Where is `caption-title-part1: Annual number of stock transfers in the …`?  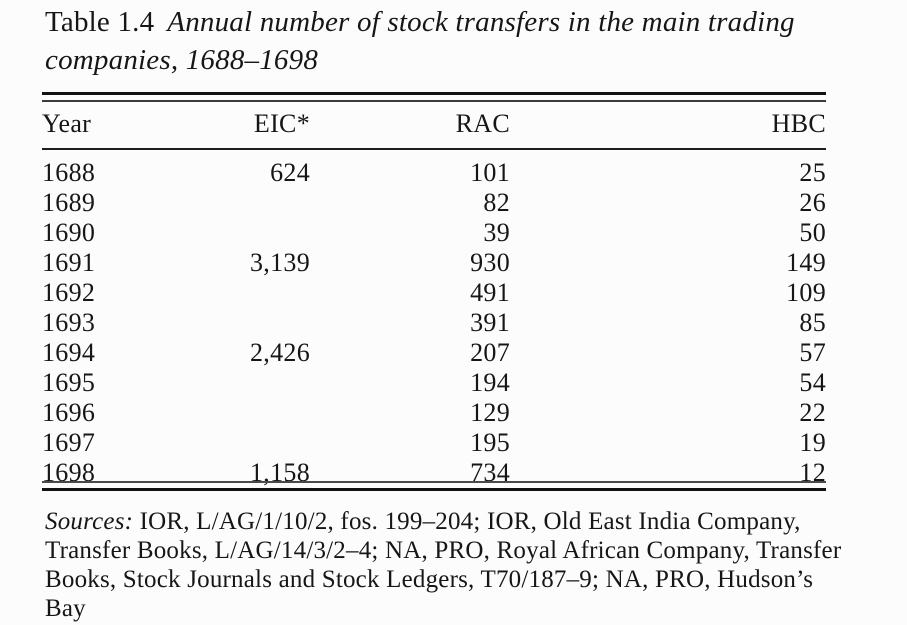
caption-title-part1: Annual number of stock transfers in the … is located at coordinates (481, 22).